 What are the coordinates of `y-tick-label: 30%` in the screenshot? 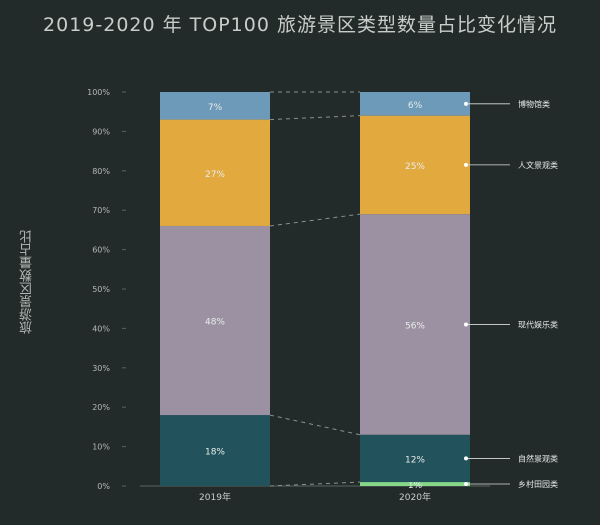 It's located at (101, 368).